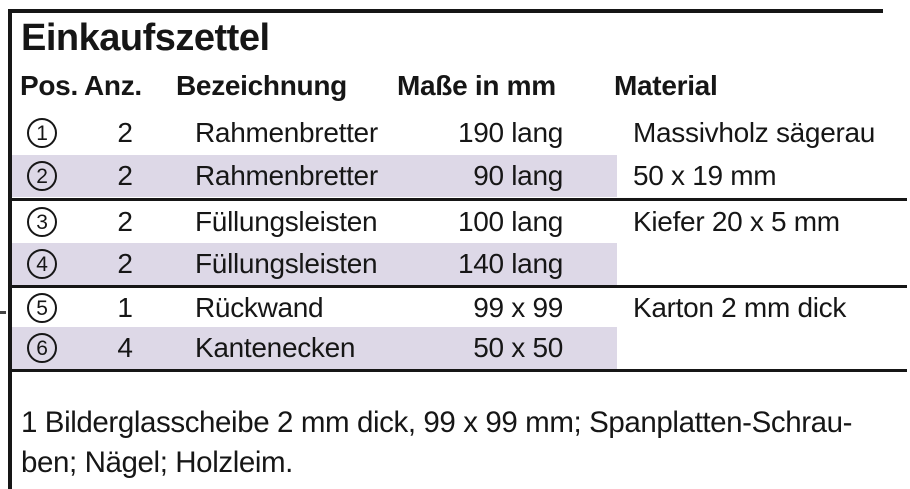 This screenshot has height=489, width=910. Describe the element at coordinates (510, 263) in the screenshot. I see `cell-dimensions: 140 lang` at that location.